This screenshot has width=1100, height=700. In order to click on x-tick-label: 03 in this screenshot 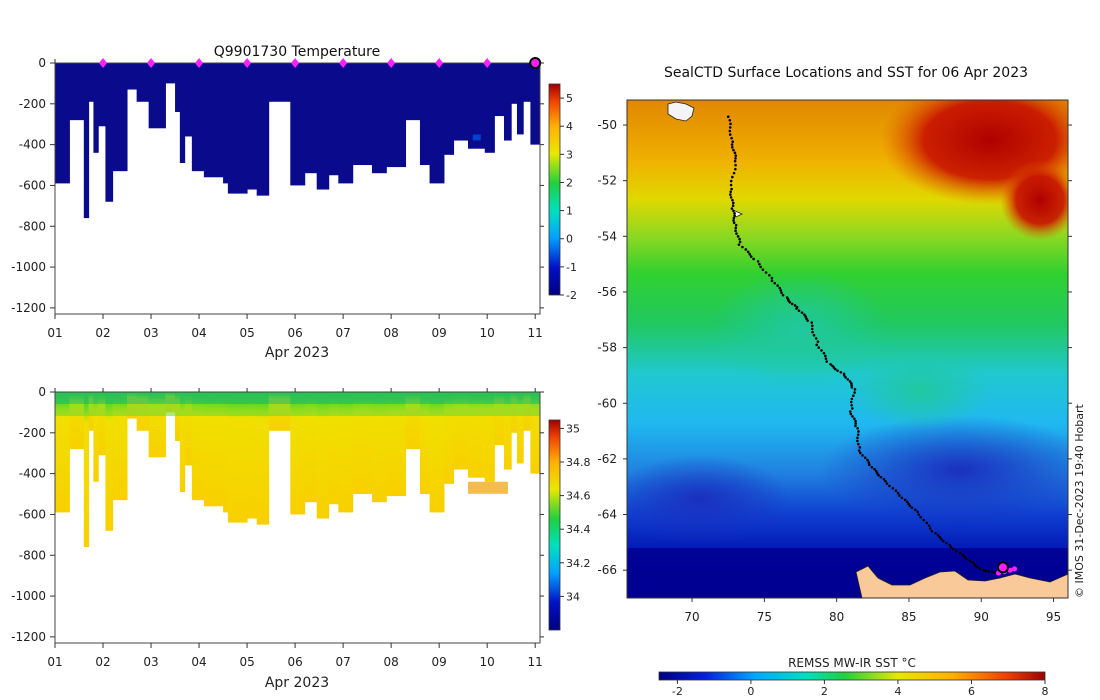, I will do `click(150, 333)`.